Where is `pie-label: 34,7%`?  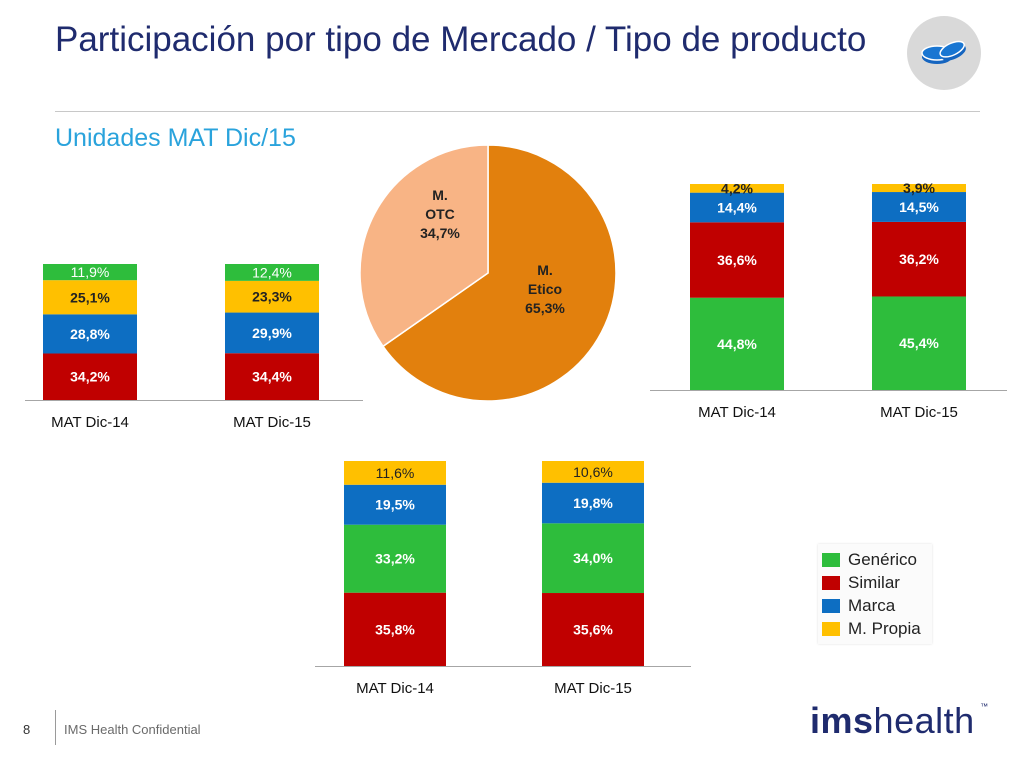 pie-label: 34,7% is located at coordinates (440, 233).